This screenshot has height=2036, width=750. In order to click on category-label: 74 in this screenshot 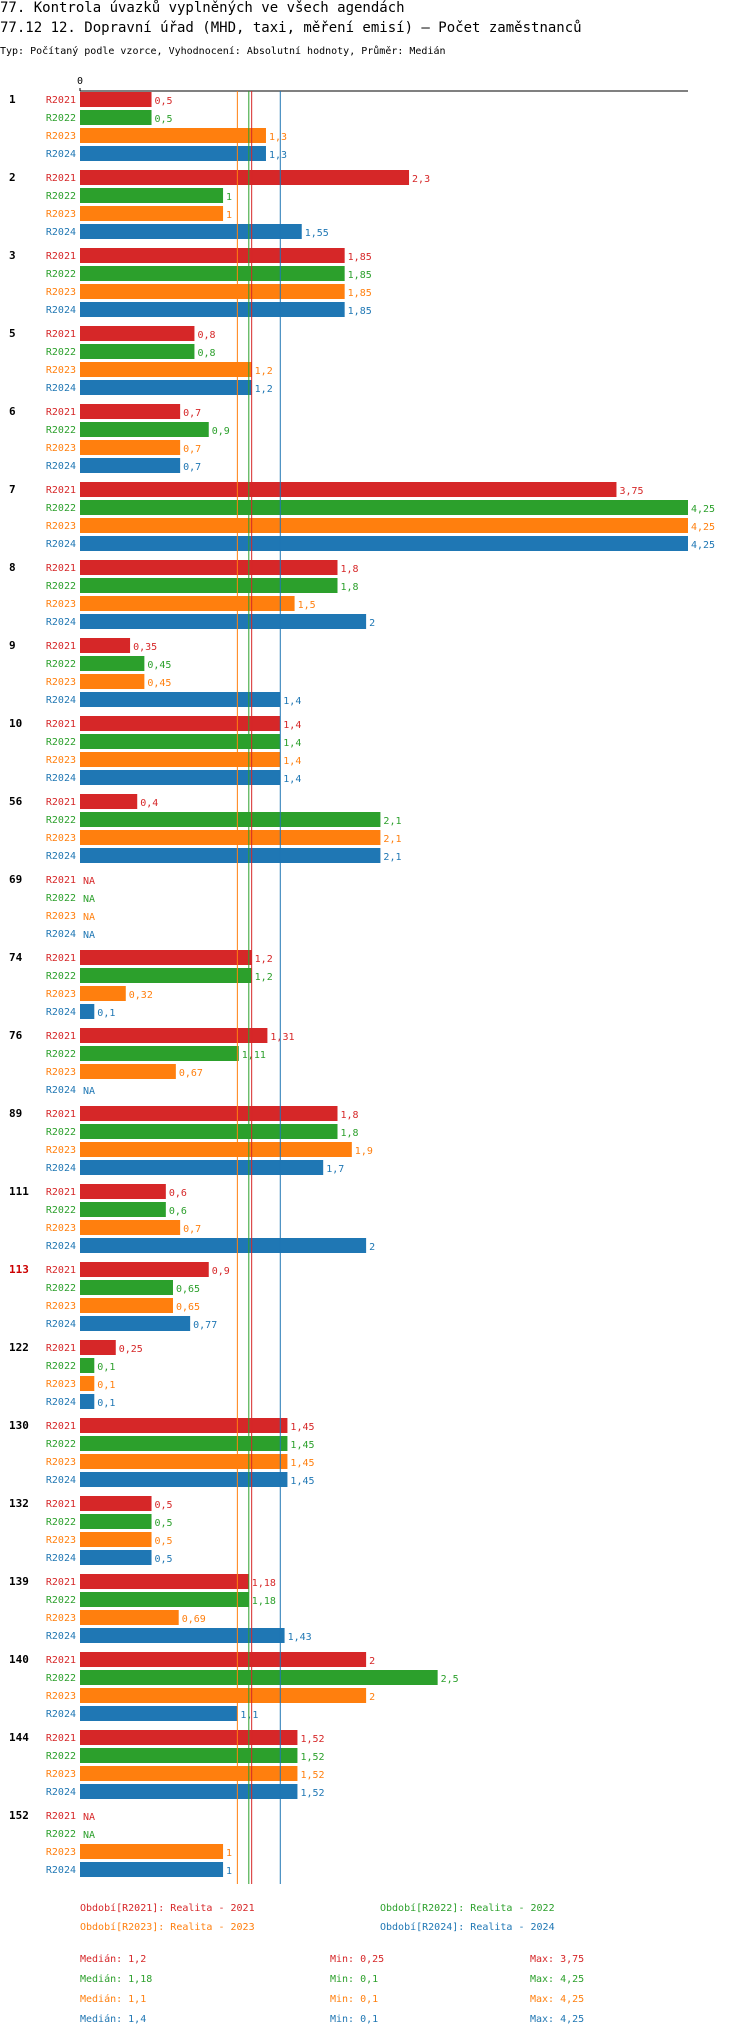, I will do `click(16, 957)`.